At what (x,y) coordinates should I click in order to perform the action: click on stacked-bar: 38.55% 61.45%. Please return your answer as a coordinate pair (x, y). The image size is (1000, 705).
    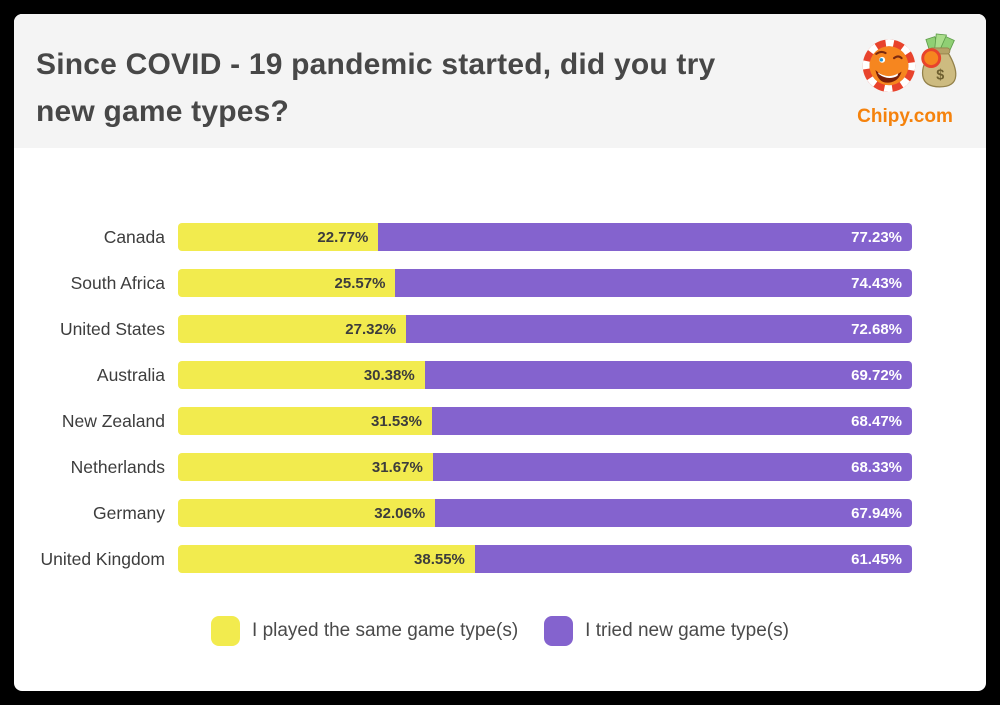
    Looking at the image, I should click on (545, 559).